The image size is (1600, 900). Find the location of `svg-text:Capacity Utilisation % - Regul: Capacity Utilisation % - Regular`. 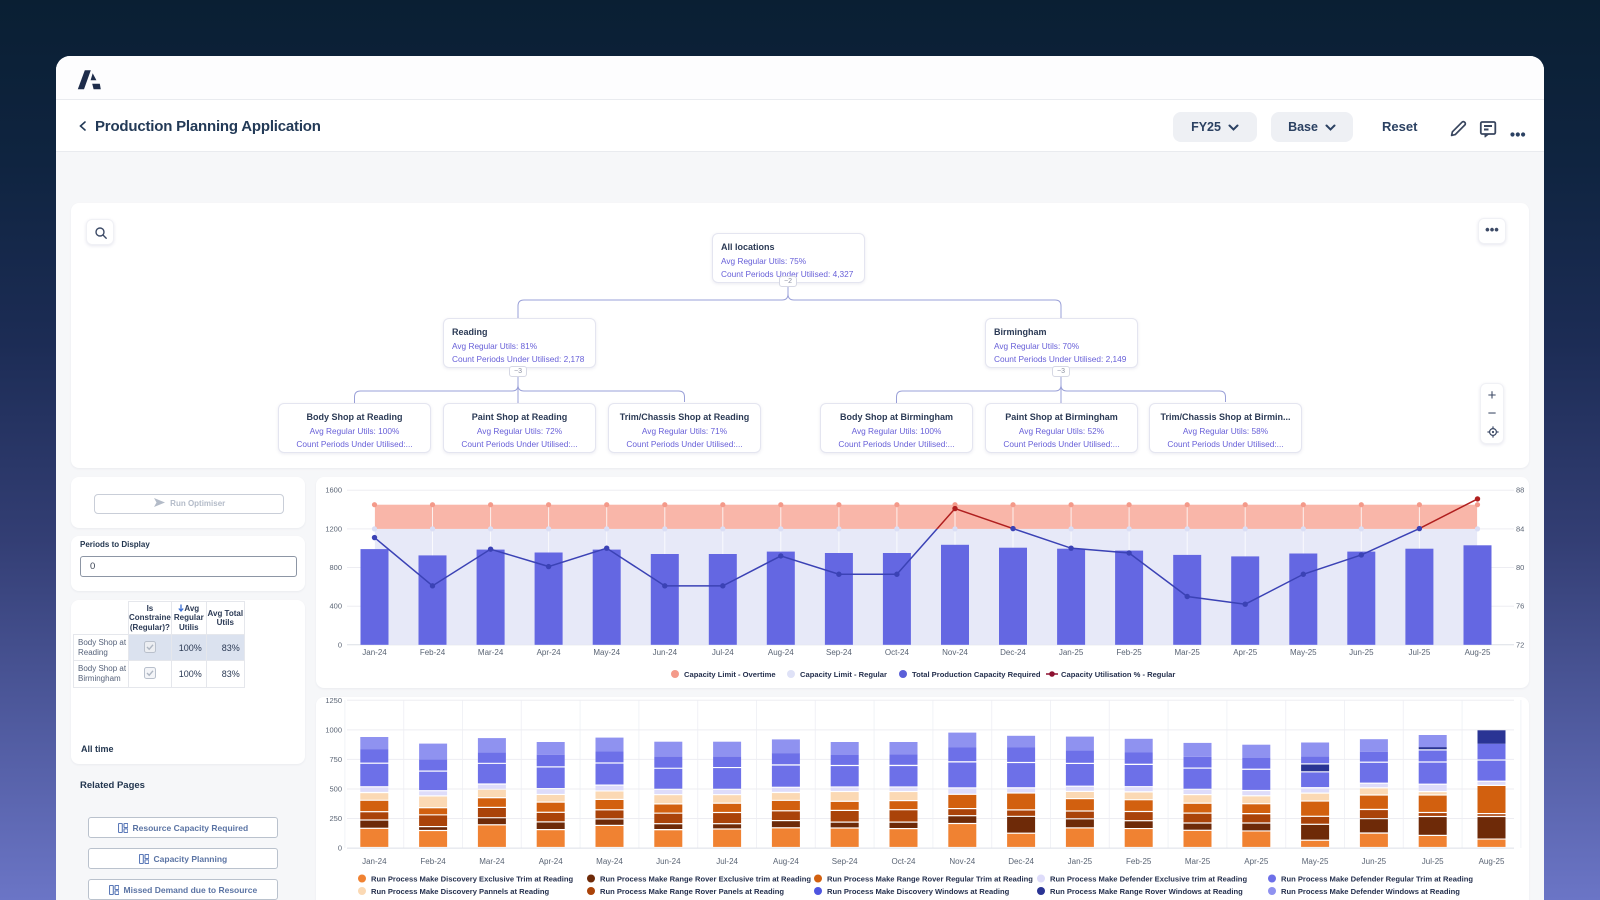

svg-text:Capacity Utilisation % - Regul: Capacity Utilisation % - Regular is located at coordinates (1118, 674).